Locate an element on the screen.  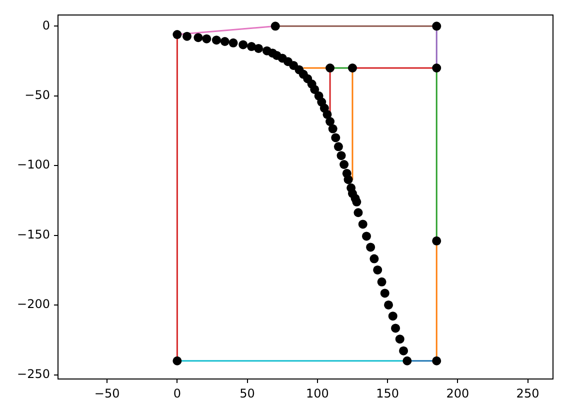
y-tick-label: −50 is located at coordinates (37, 95).